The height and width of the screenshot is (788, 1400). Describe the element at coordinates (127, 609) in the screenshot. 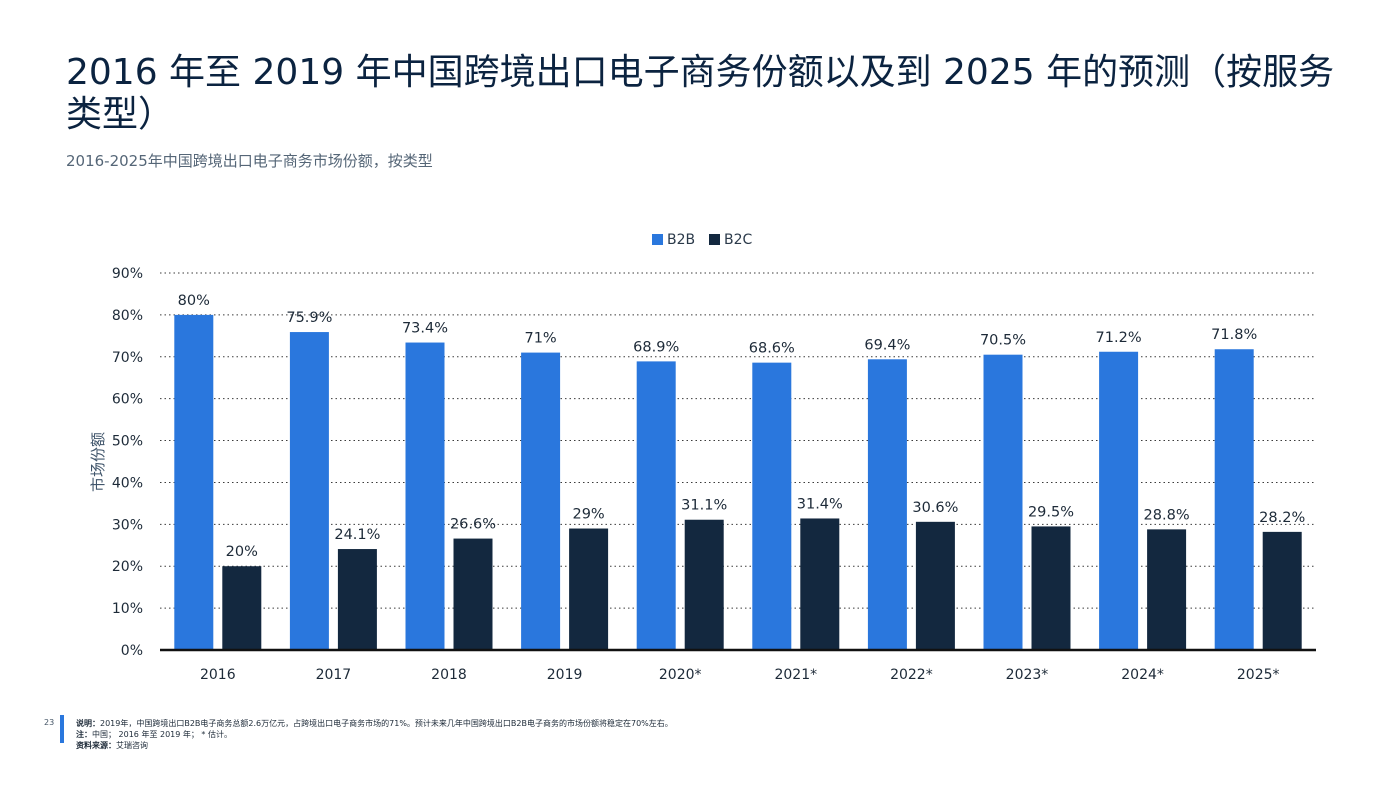

I see `y-tick-label: 10%` at that location.